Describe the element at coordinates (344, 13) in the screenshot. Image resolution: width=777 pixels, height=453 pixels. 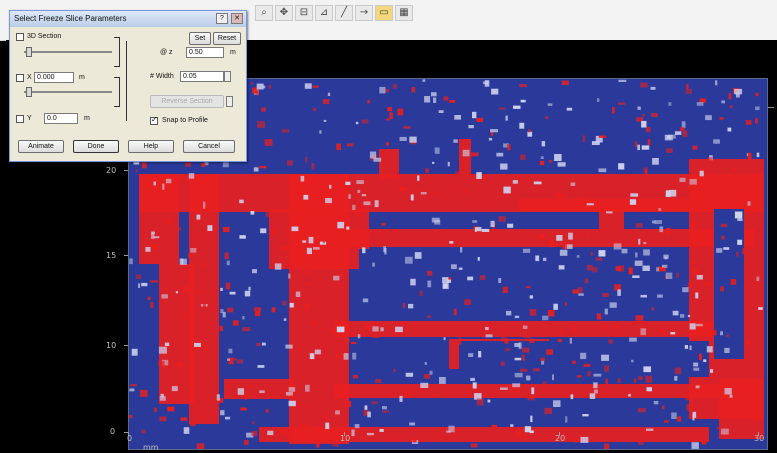
I see `line-icon: ╱` at that location.